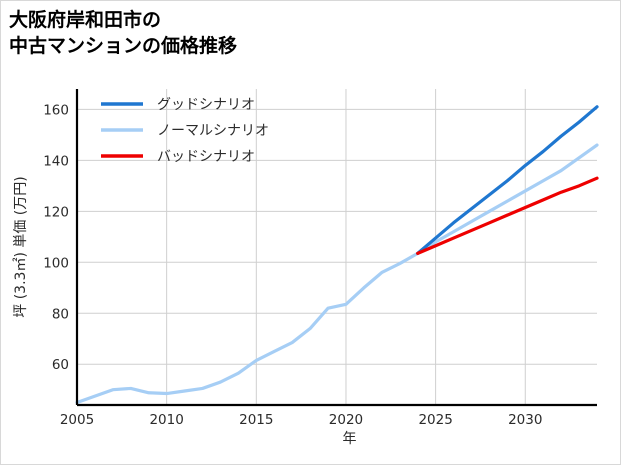 This screenshot has width=621, height=465. What do you see at coordinates (21, 246) in the screenshot?
I see `y-axis-title: 坪 (3.3㎡) 単価 (万円)` at bounding box center [21, 246].